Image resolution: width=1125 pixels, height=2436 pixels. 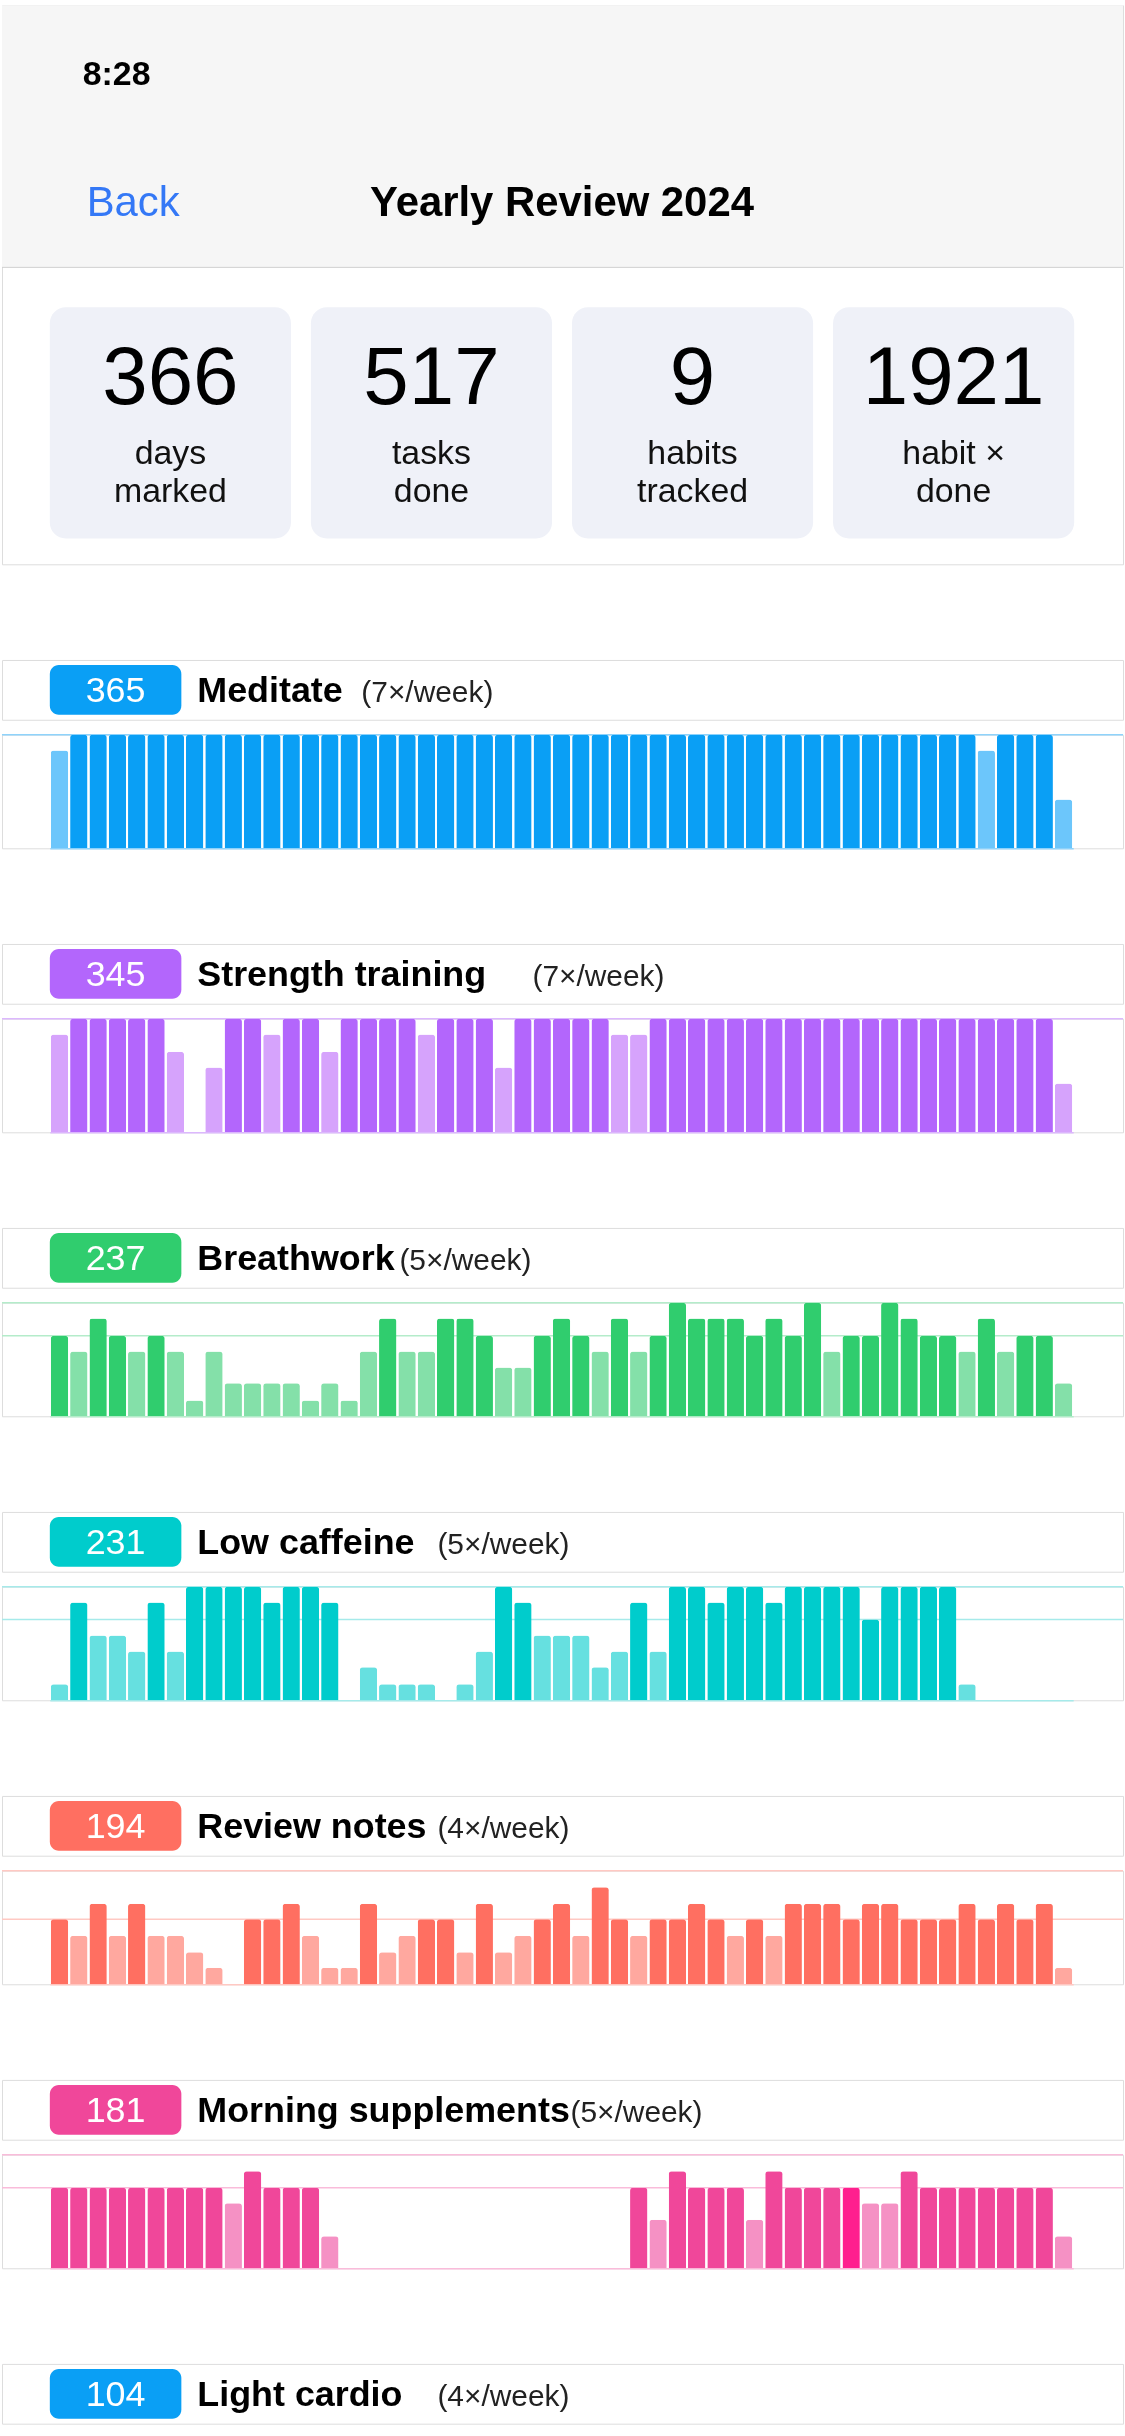 I want to click on category-label: tasks done, so click(x=431, y=470).